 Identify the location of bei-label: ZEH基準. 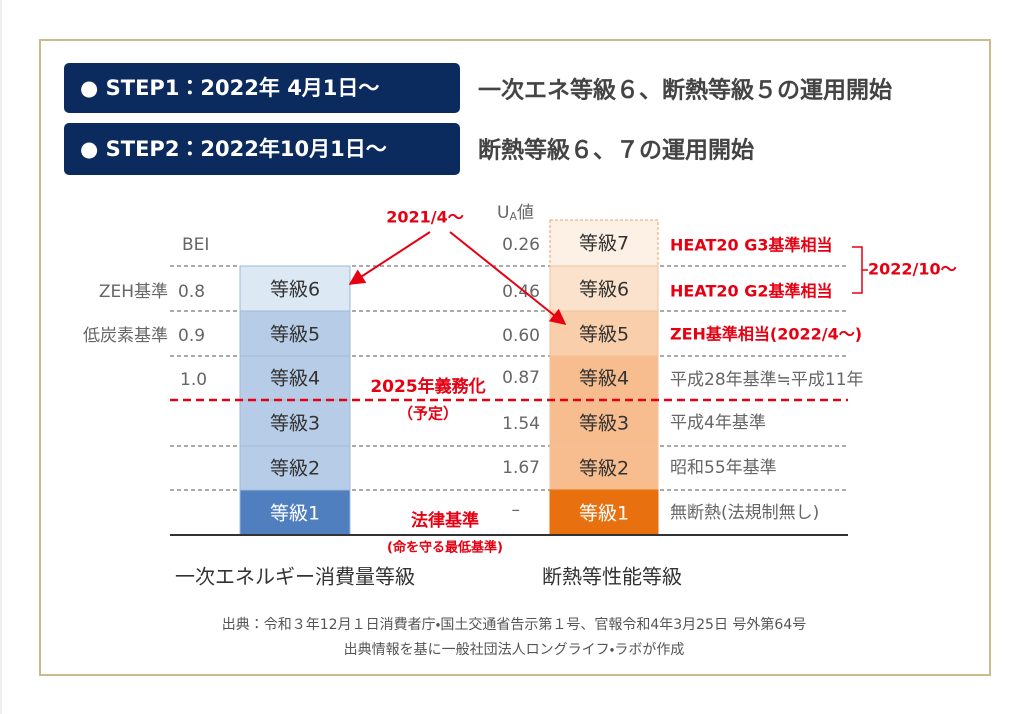
(133, 292).